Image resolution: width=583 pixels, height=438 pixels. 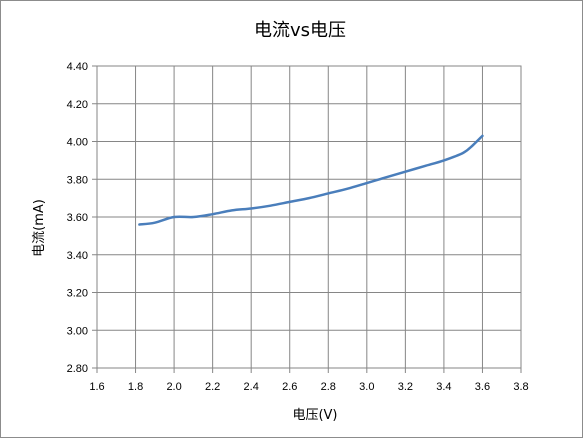 I want to click on y-axis-ticks: 2.80 3.00 3.20 3.40 3.60 3.80 4.00 4.20 4.40, so click(x=82, y=218).